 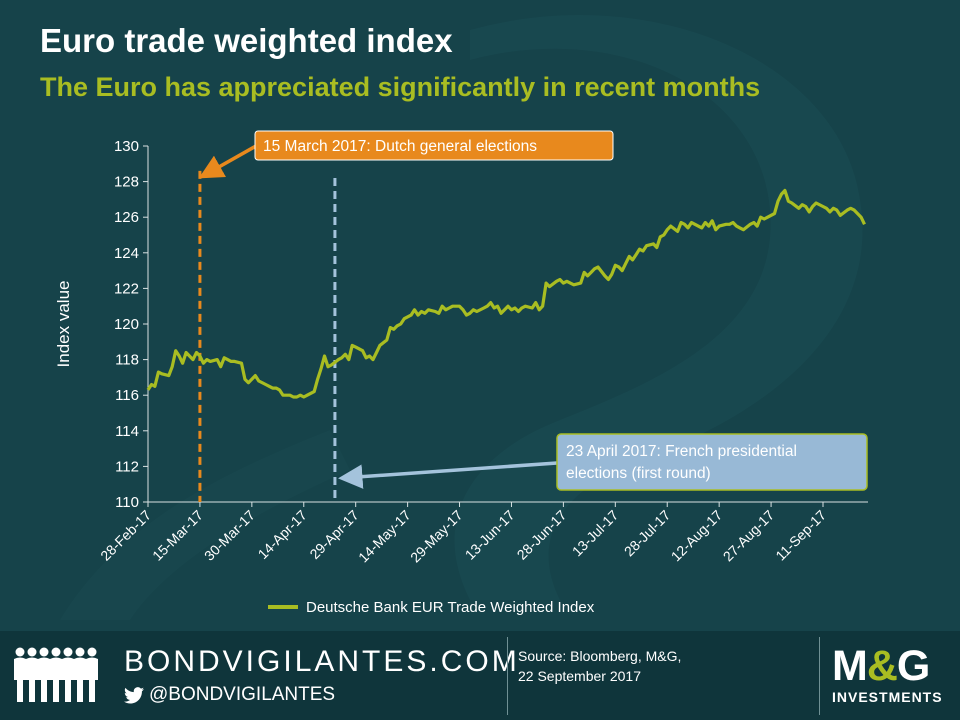 I want to click on y-tick-label: 112, so click(x=127, y=466).